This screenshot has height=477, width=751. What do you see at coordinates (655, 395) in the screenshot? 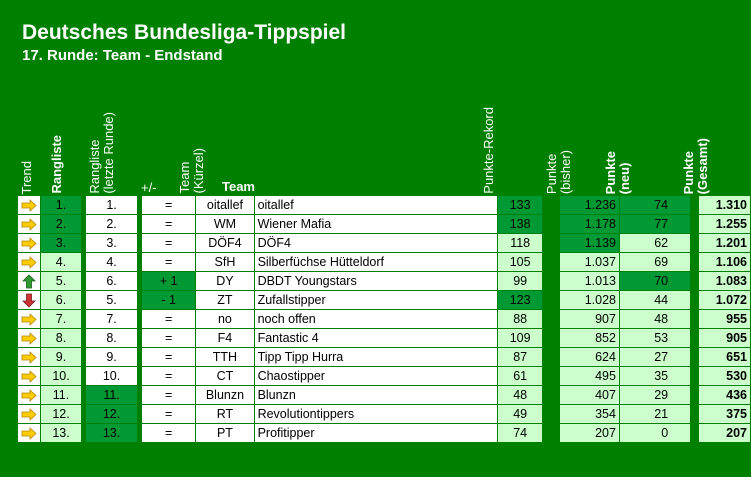
I see `points-new-cell: 29` at bounding box center [655, 395].